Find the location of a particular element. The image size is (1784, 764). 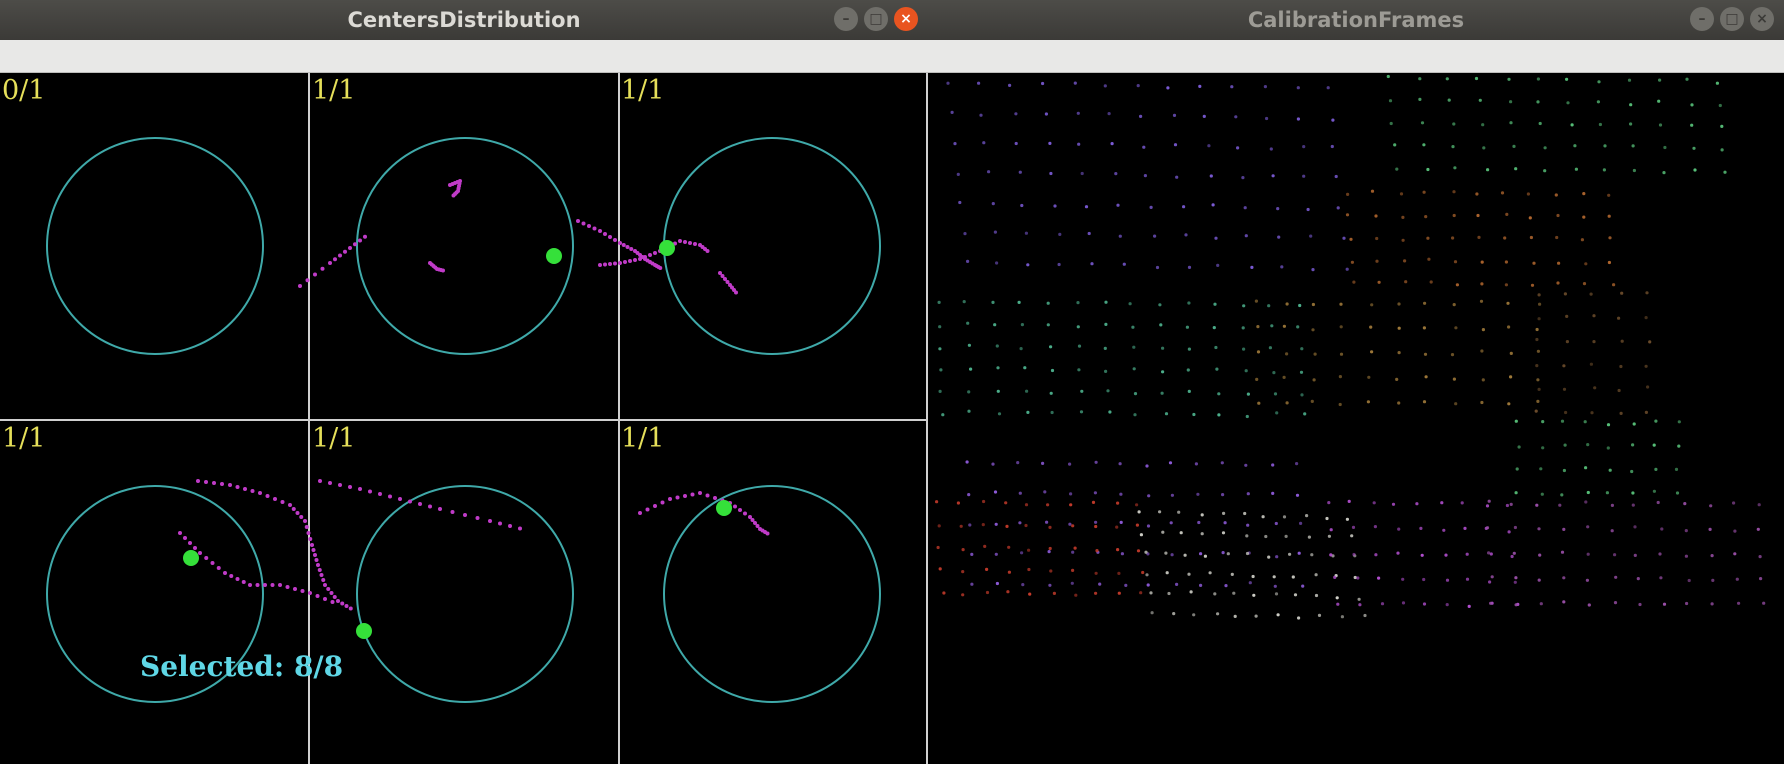

target-circle is located at coordinates (465, 246).